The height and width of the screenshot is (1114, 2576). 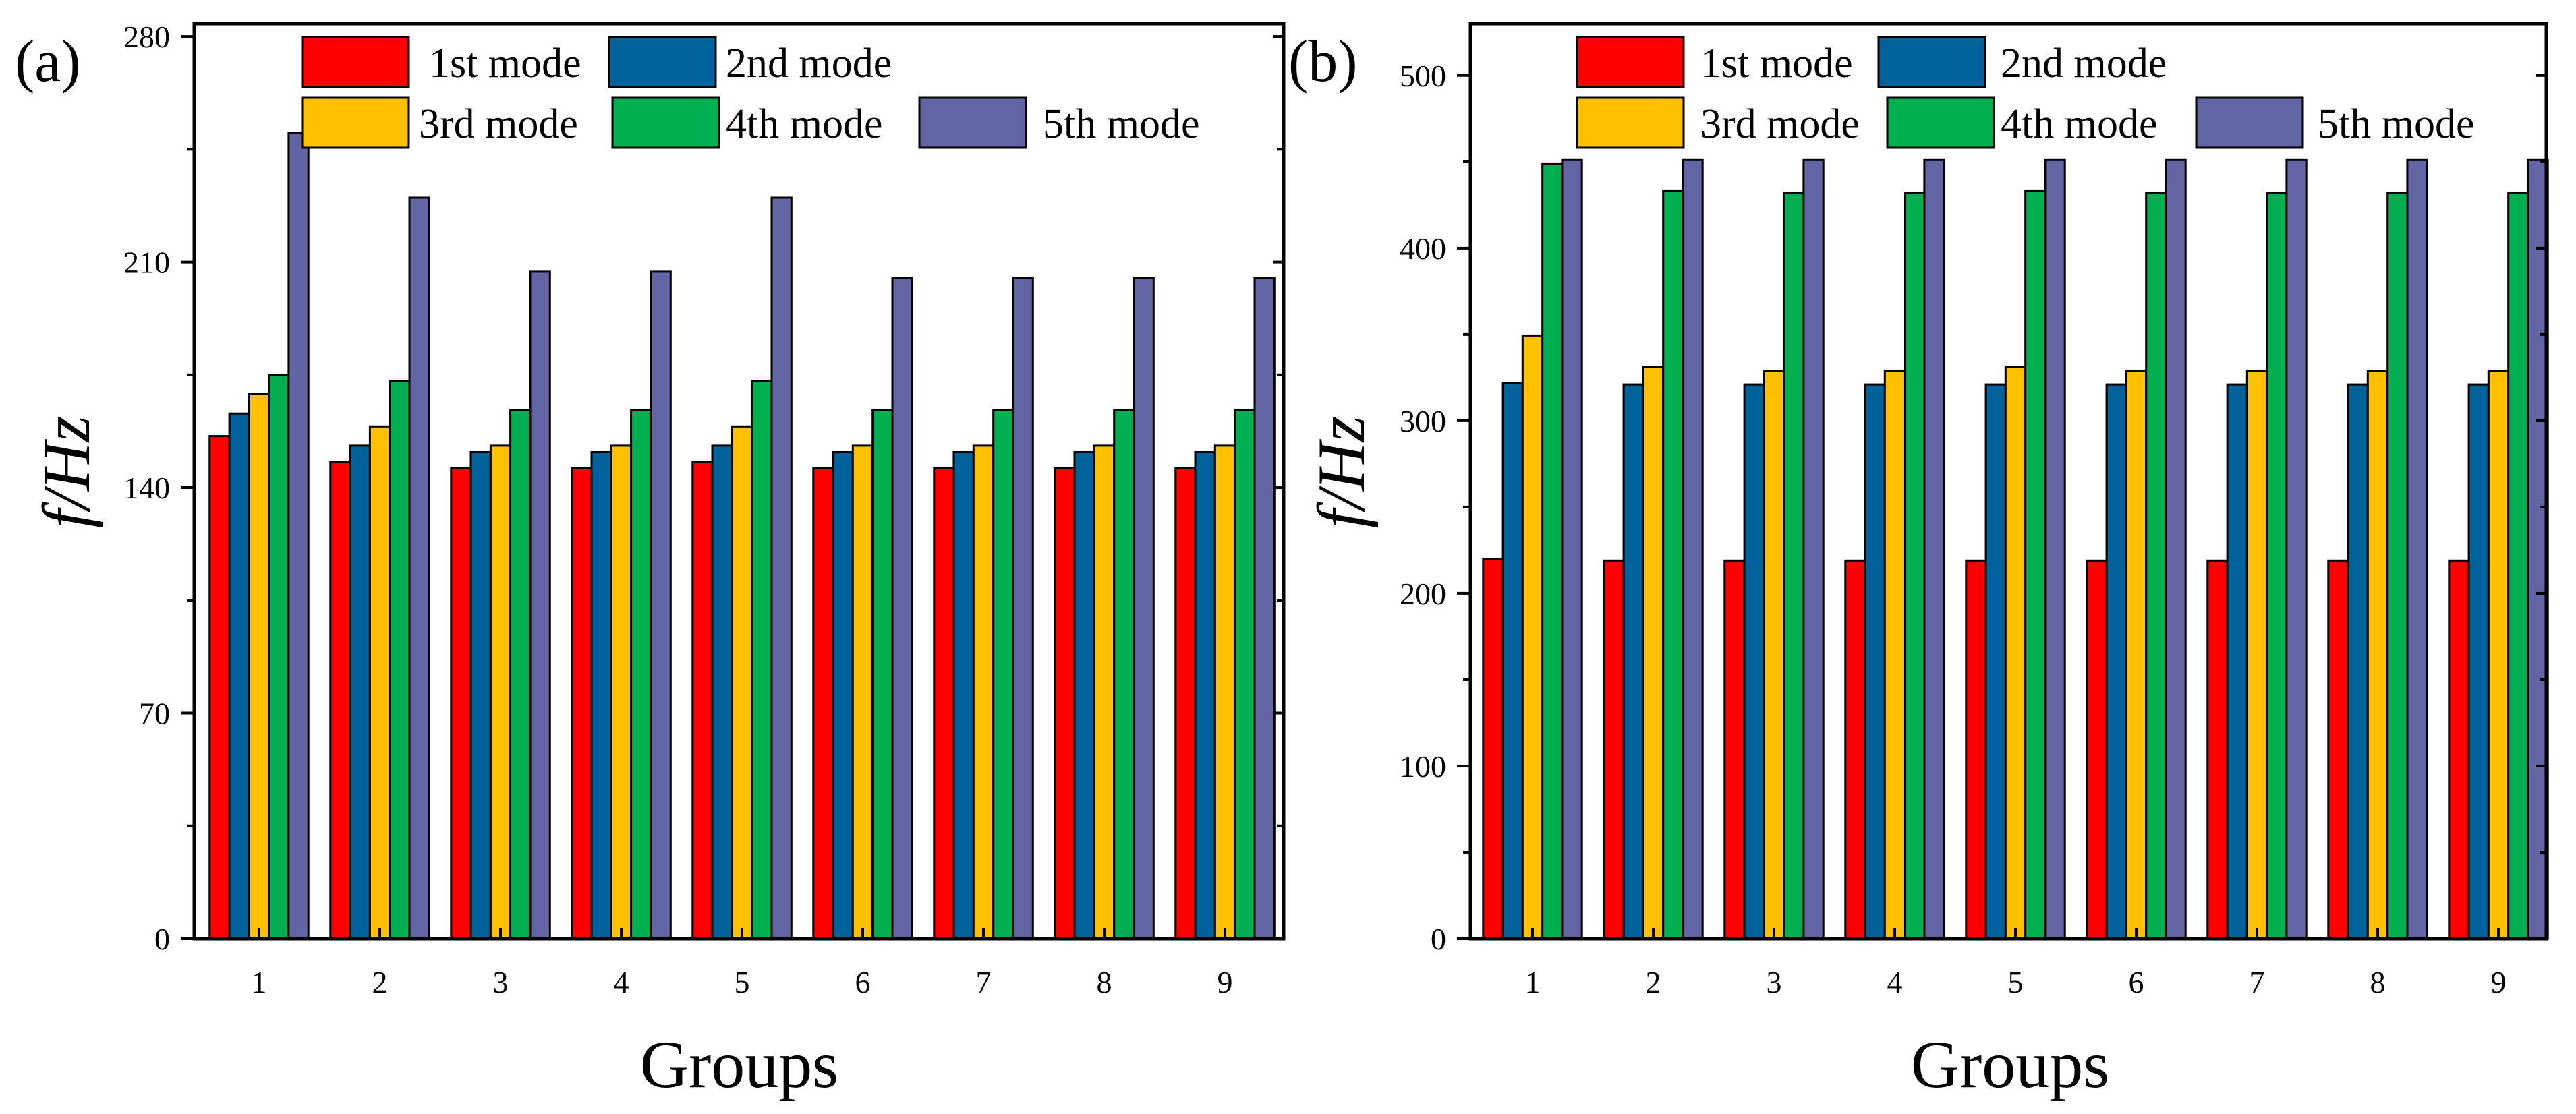 What do you see at coordinates (480, 696) in the screenshot?
I see `bar-2nd-mode-group-3-a` at bounding box center [480, 696].